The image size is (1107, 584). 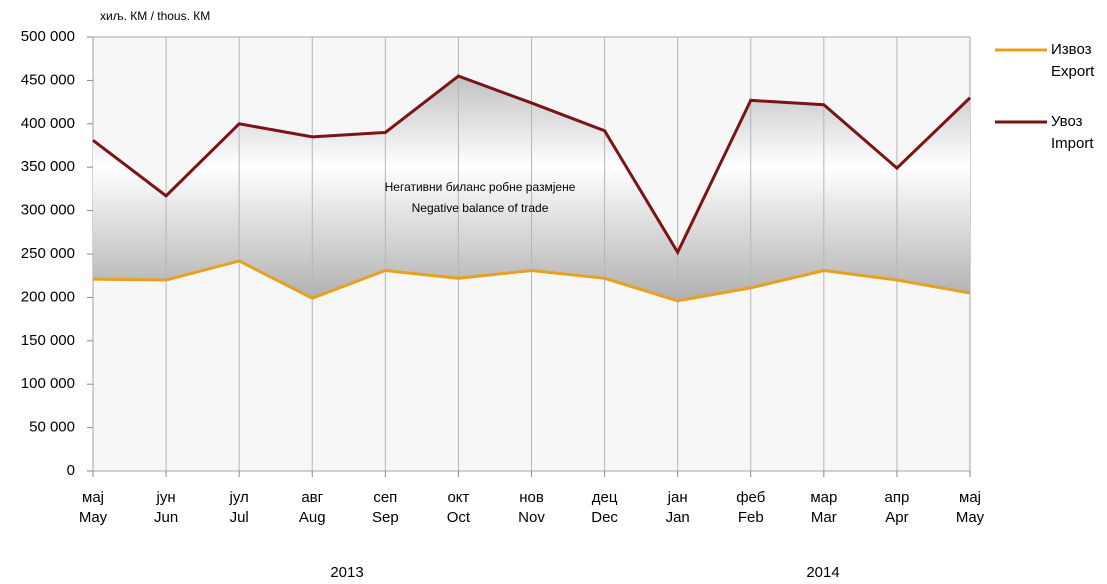 What do you see at coordinates (897, 497) in the screenshot?
I see `x-tick-label: апр` at bounding box center [897, 497].